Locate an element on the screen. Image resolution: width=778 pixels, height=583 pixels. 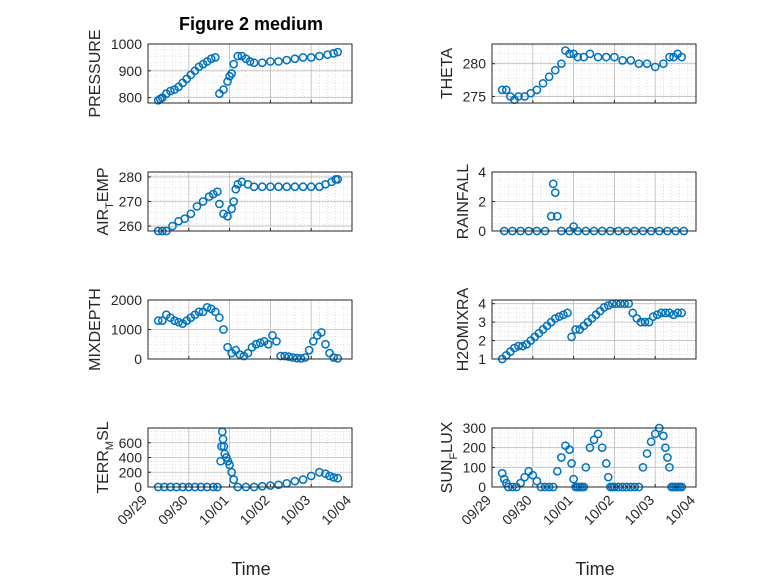
y-axis-label: TERRMSL is located at coordinates (105, 457).